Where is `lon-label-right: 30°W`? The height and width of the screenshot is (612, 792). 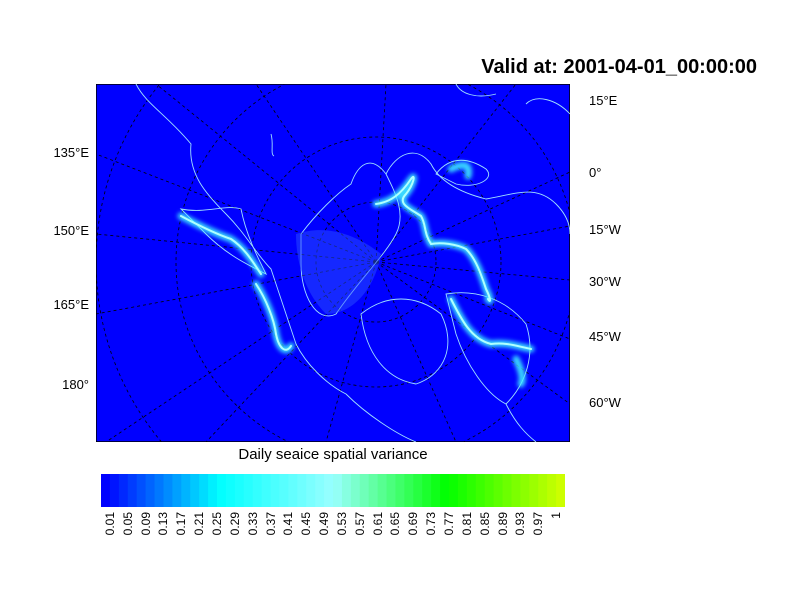 lon-label-right: 30°W is located at coordinates (605, 281).